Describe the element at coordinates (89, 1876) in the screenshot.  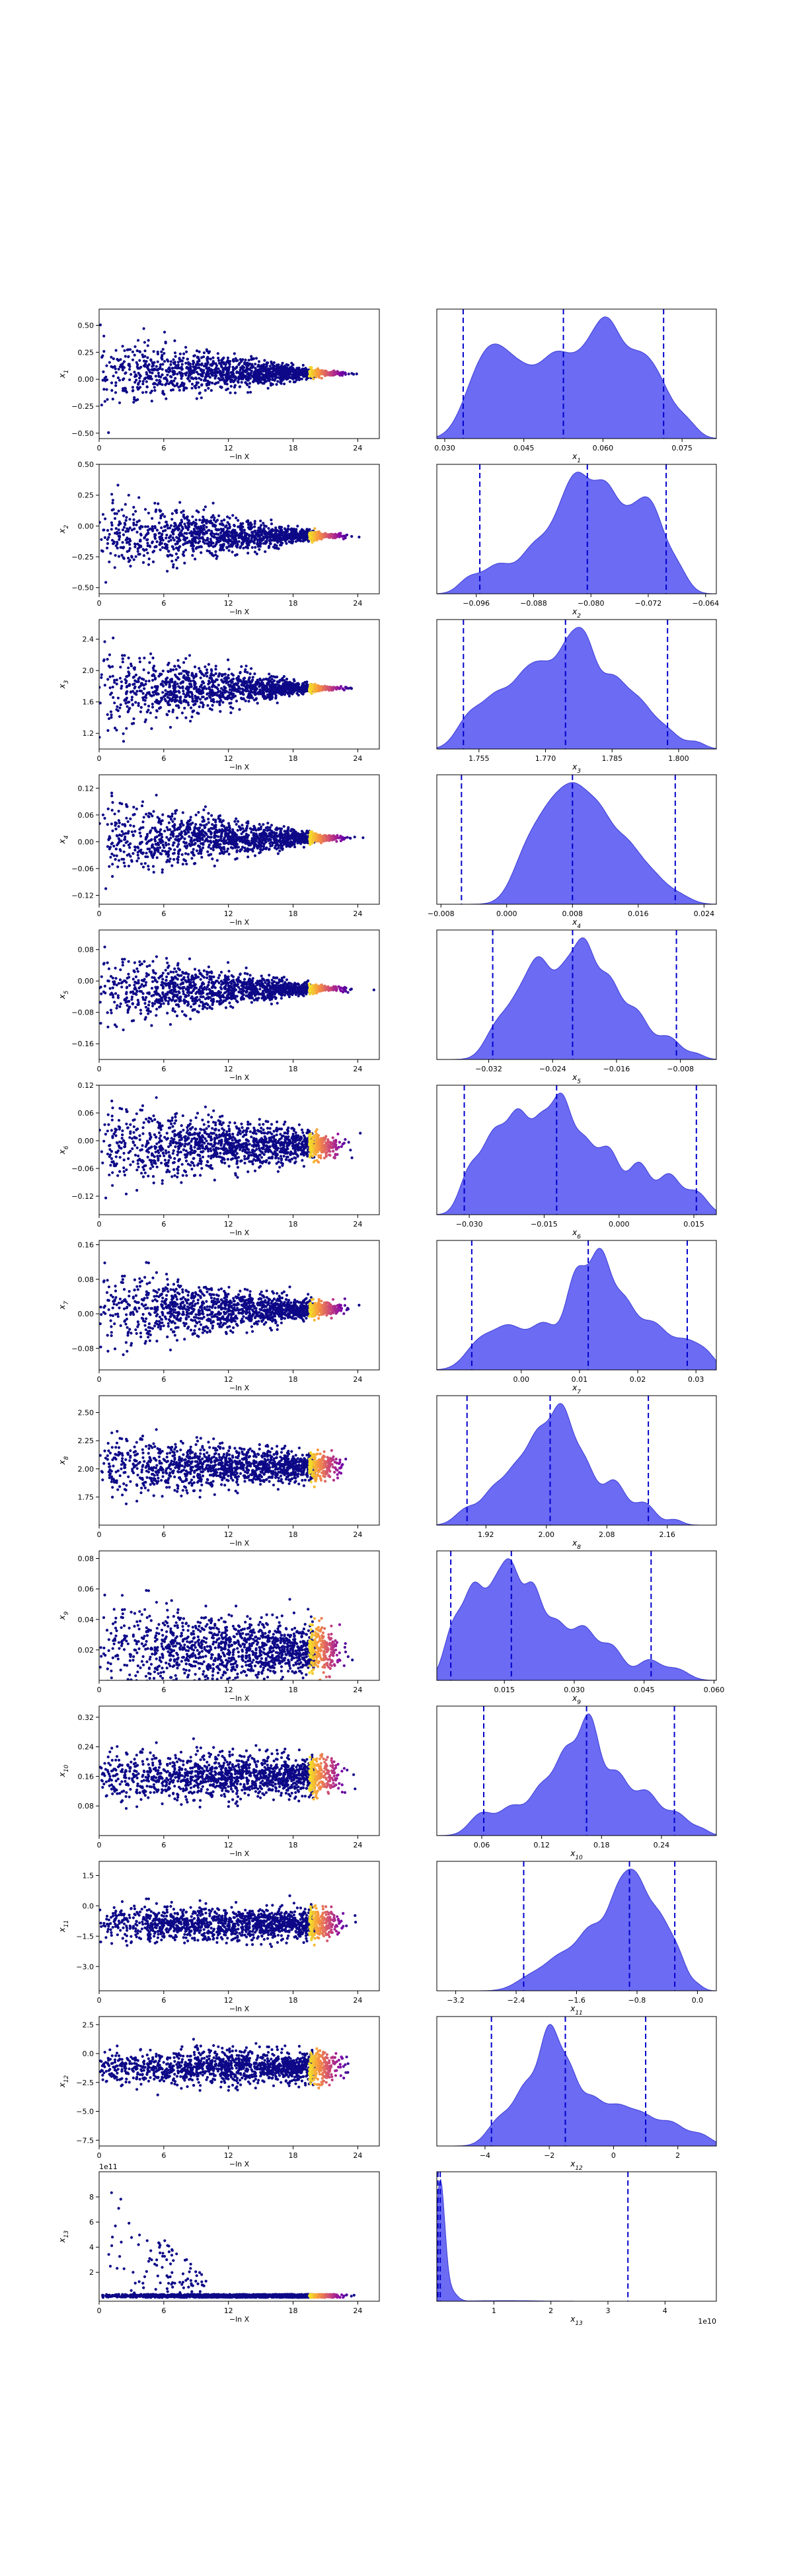
I see `y-tick-label: 1.5` at that location.